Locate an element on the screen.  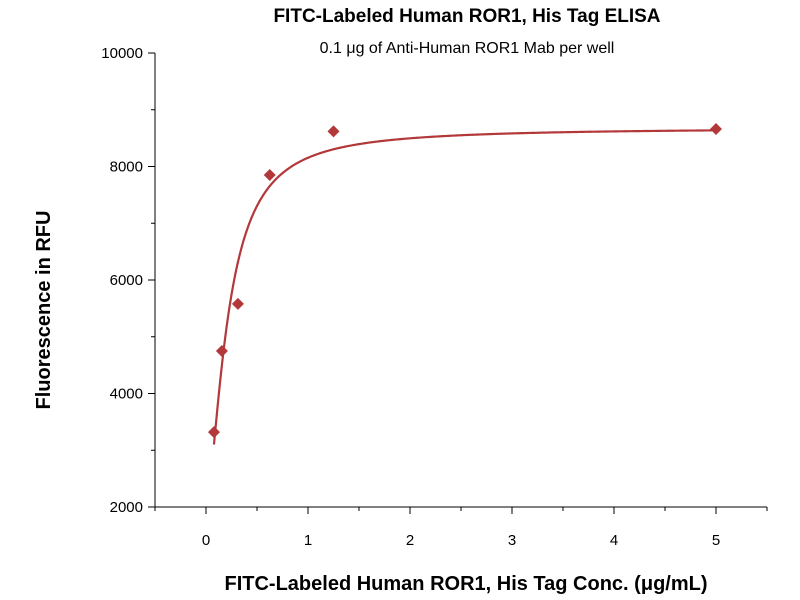
x-tick-label: 4 is located at coordinates (614, 540).